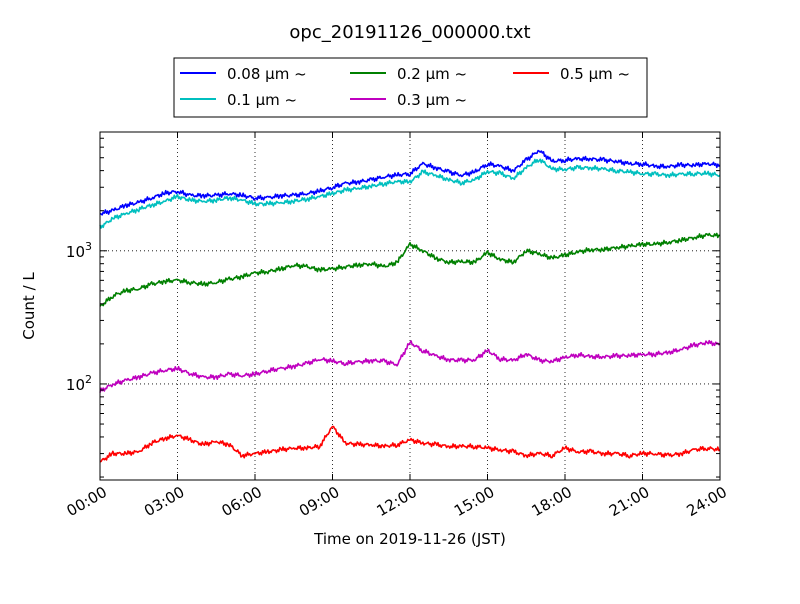 This screenshot has height=604, width=800. Describe the element at coordinates (29, 306) in the screenshot. I see `y-axis-label: Count / L` at that location.